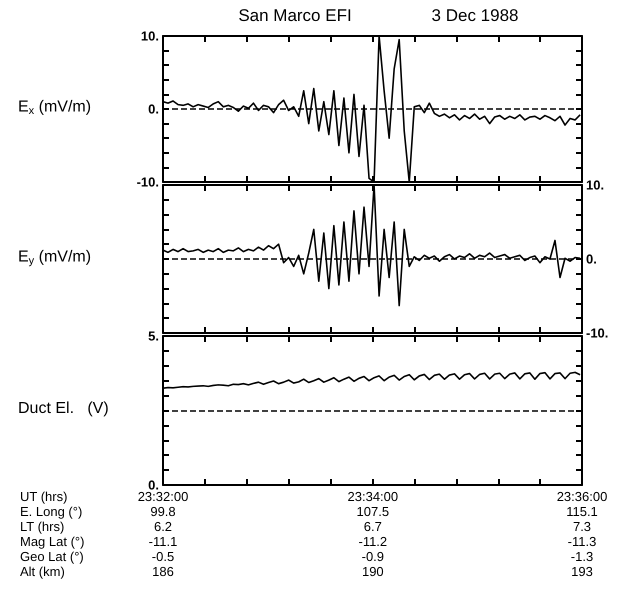 The width and height of the screenshot is (635, 600). I want to click on y-tick-label: 5., so click(153, 336).